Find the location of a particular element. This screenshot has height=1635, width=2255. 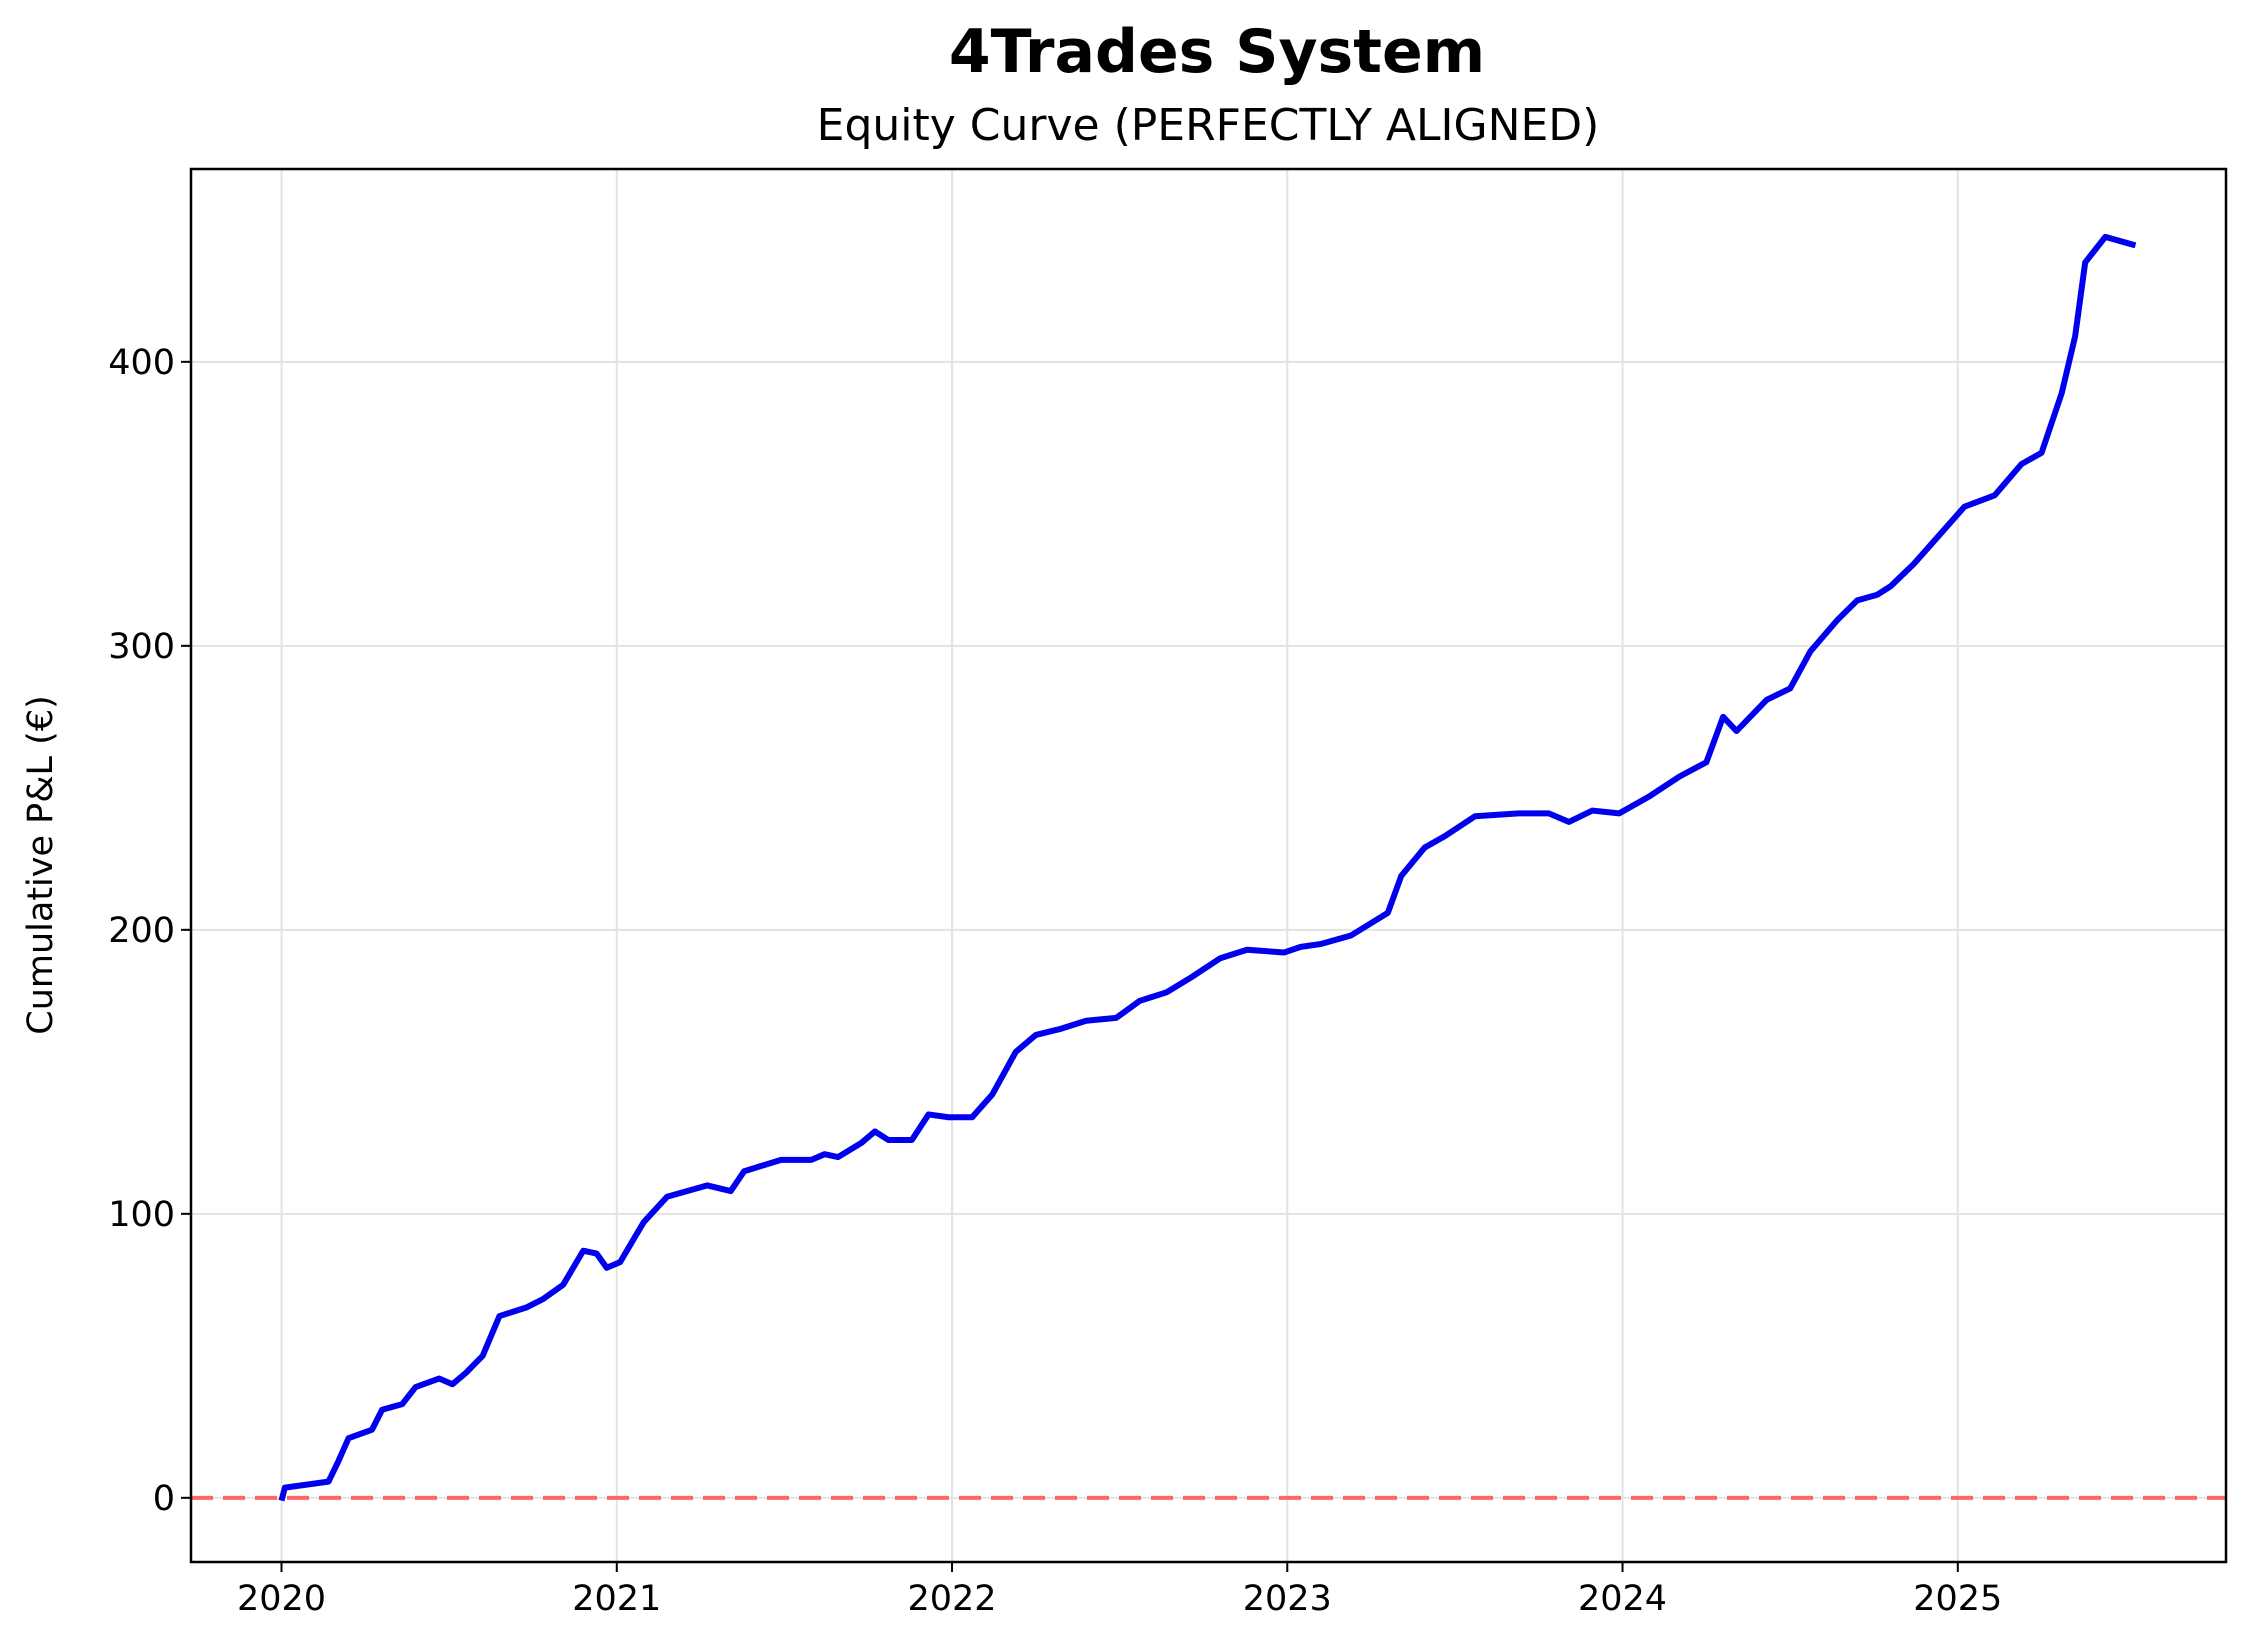

x-tick-label: 2023 is located at coordinates (1287, 1599).